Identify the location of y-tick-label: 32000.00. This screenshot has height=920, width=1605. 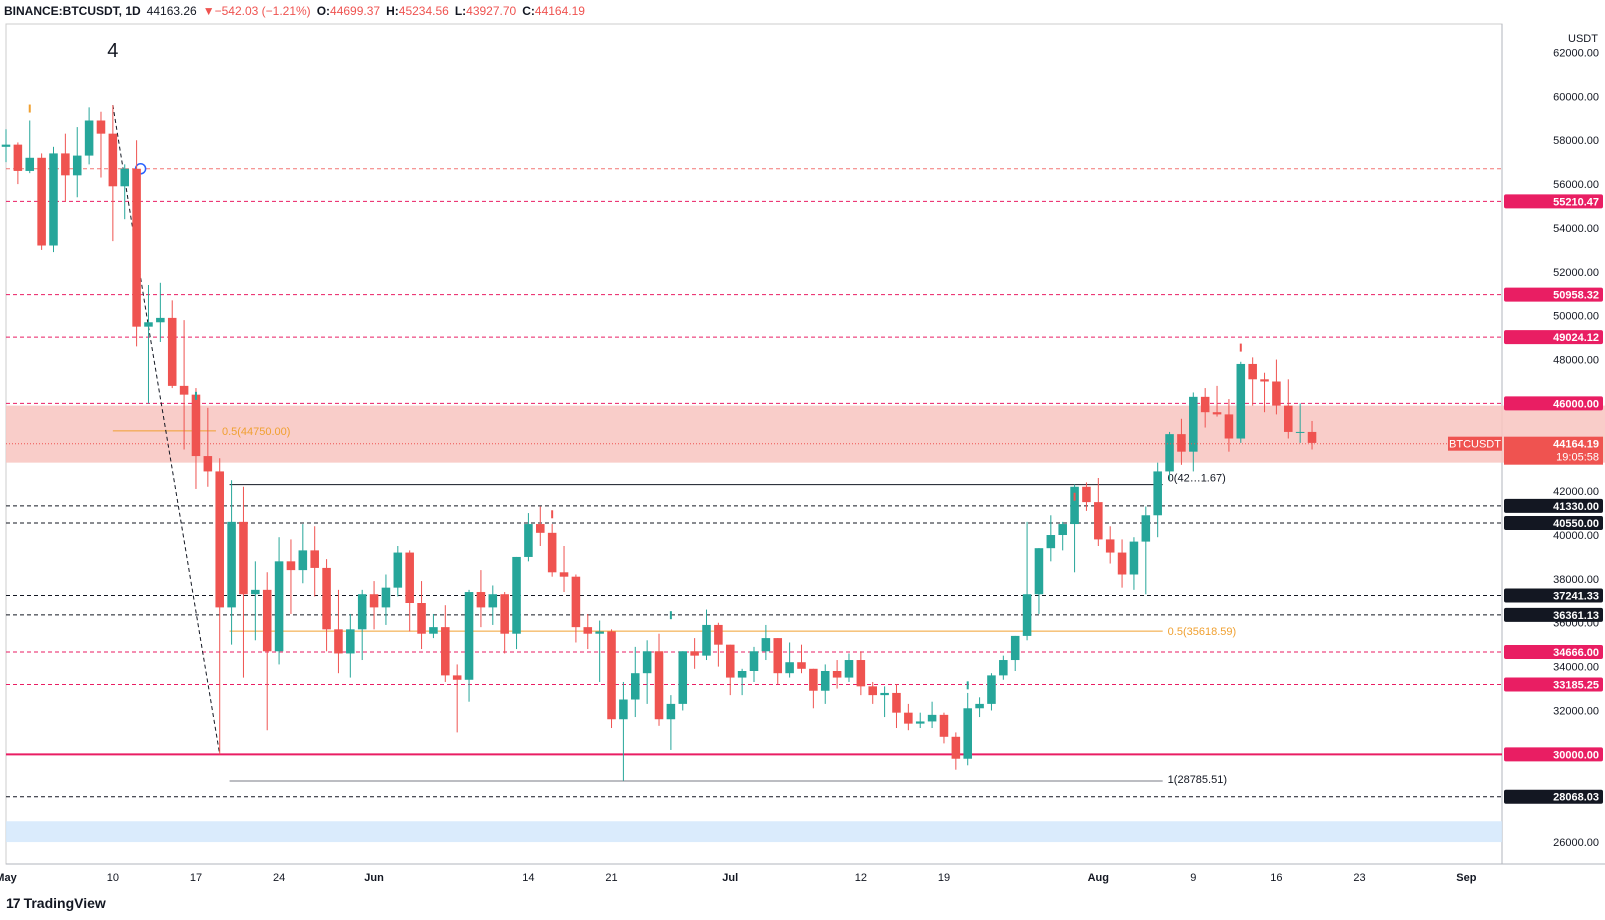
(1576, 711).